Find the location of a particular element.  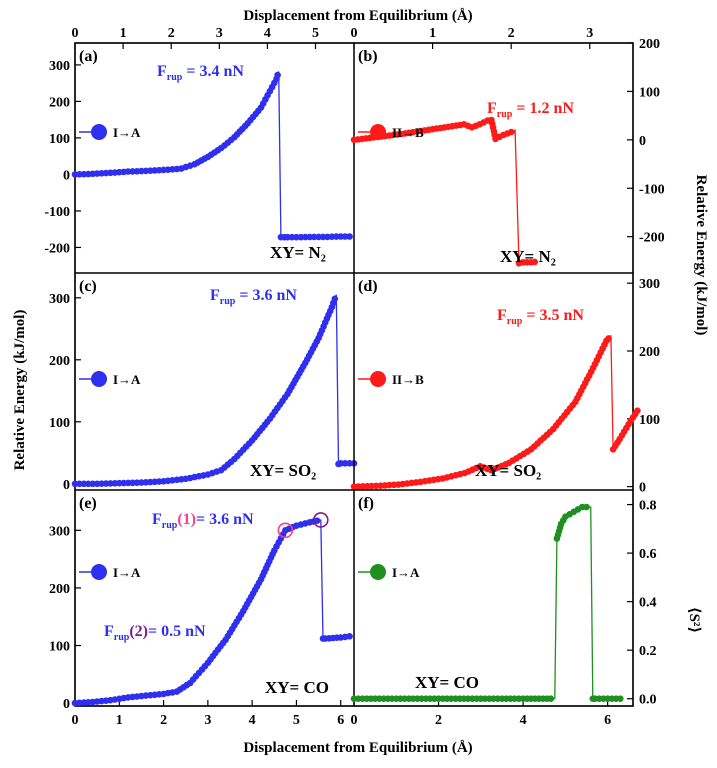

force-number: 3.5 nN is located at coordinates (561, 315).